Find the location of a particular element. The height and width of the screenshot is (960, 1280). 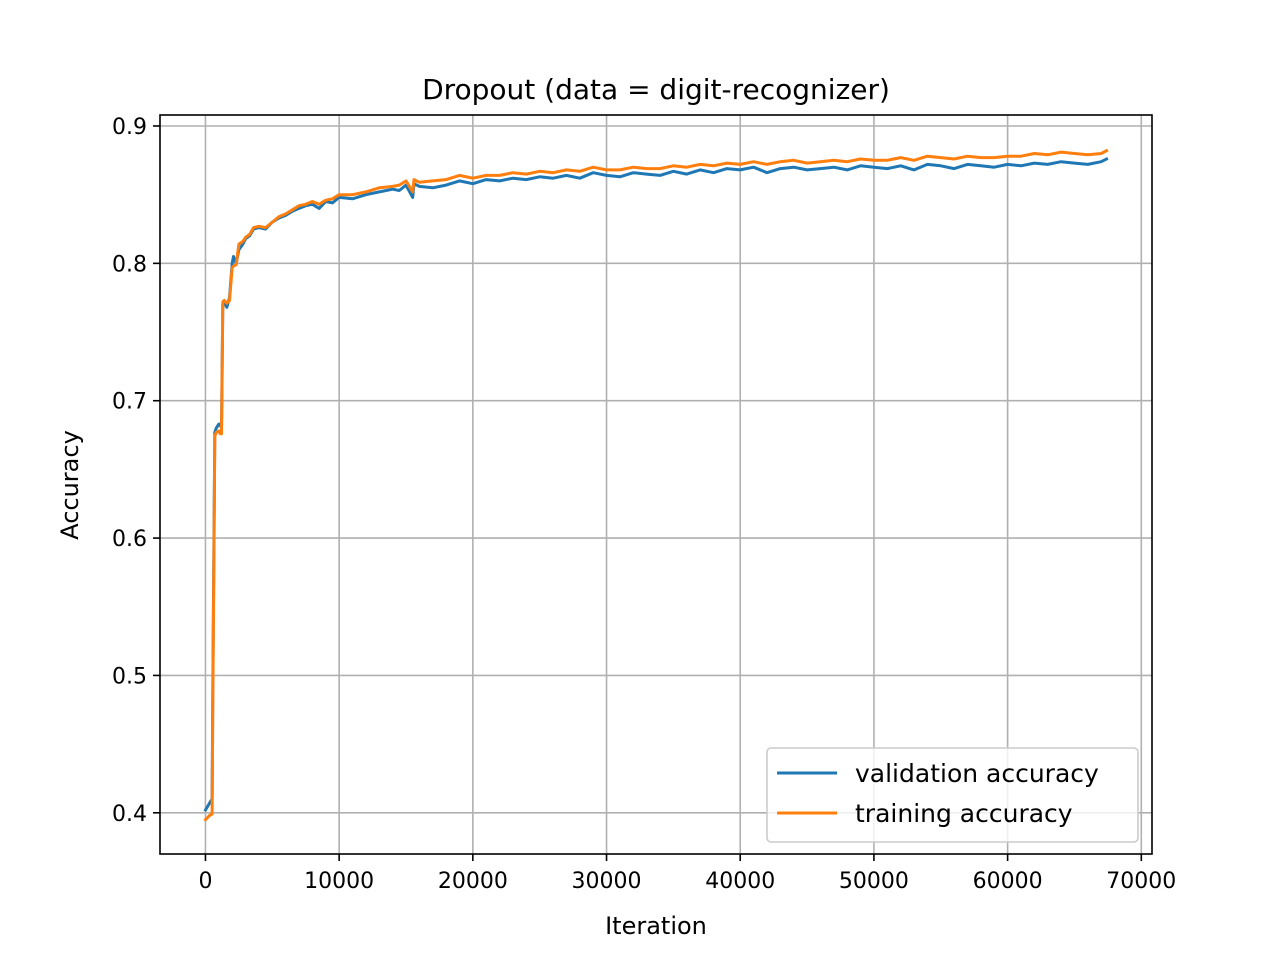

x-tick-label: 20000 is located at coordinates (473, 881).